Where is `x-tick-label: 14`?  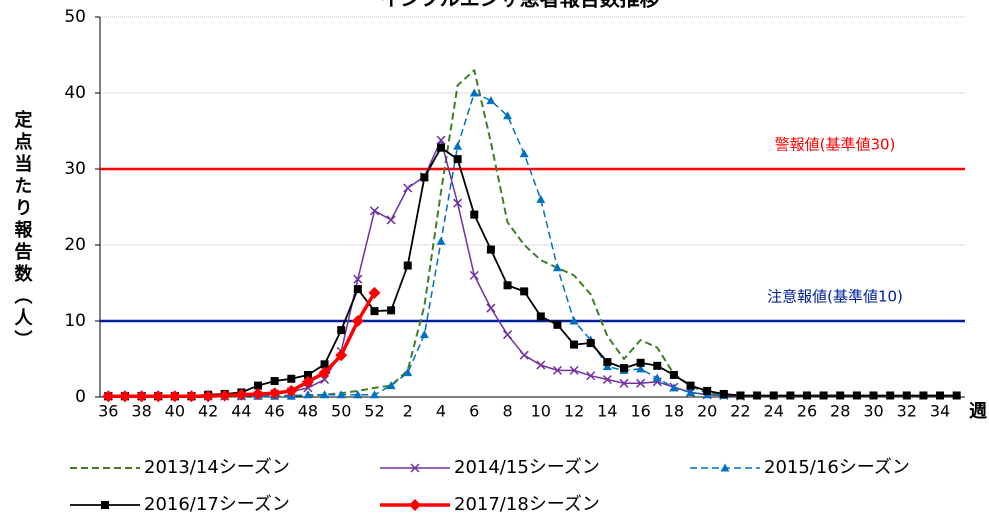
x-tick-label: 14 is located at coordinates (607, 411).